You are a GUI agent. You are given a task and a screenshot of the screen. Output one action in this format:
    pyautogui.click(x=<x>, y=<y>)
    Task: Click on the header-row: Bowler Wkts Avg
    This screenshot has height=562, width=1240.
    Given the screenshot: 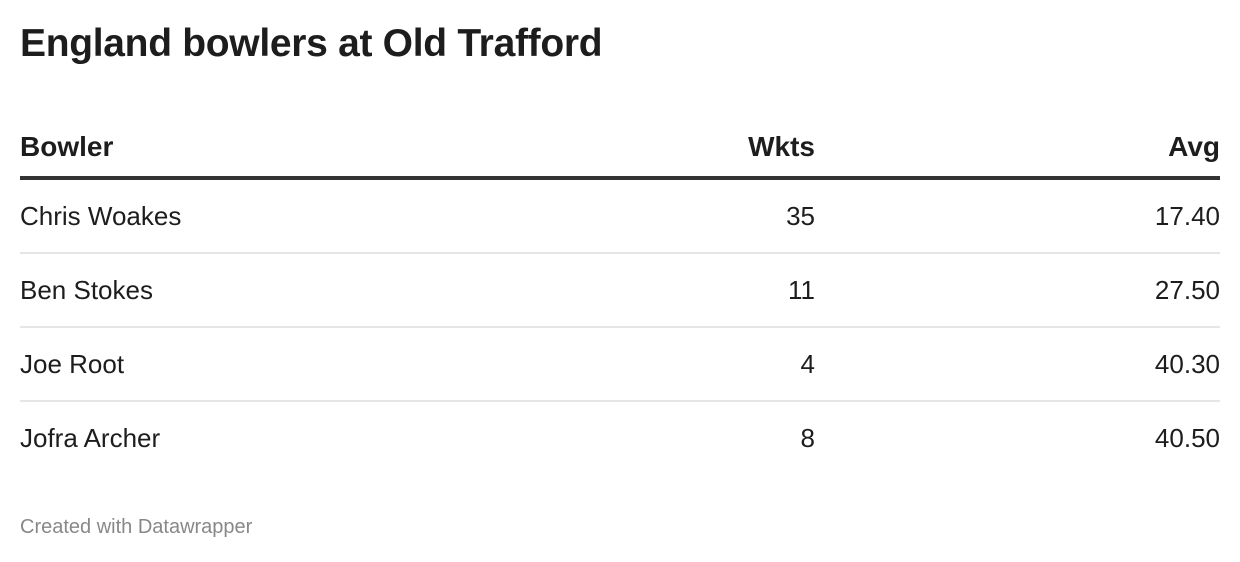 What is the action you would take?
    pyautogui.click(x=620, y=149)
    